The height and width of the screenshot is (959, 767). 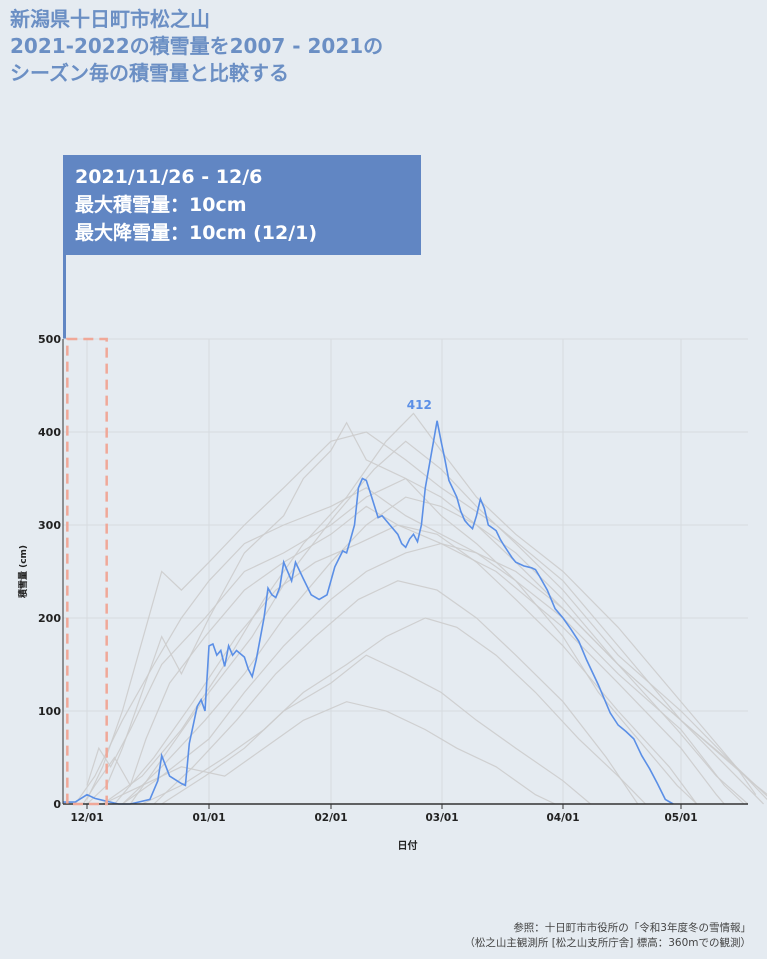 What do you see at coordinates (57, 804) in the screenshot?
I see `y-tick-label-0: 0` at bounding box center [57, 804].